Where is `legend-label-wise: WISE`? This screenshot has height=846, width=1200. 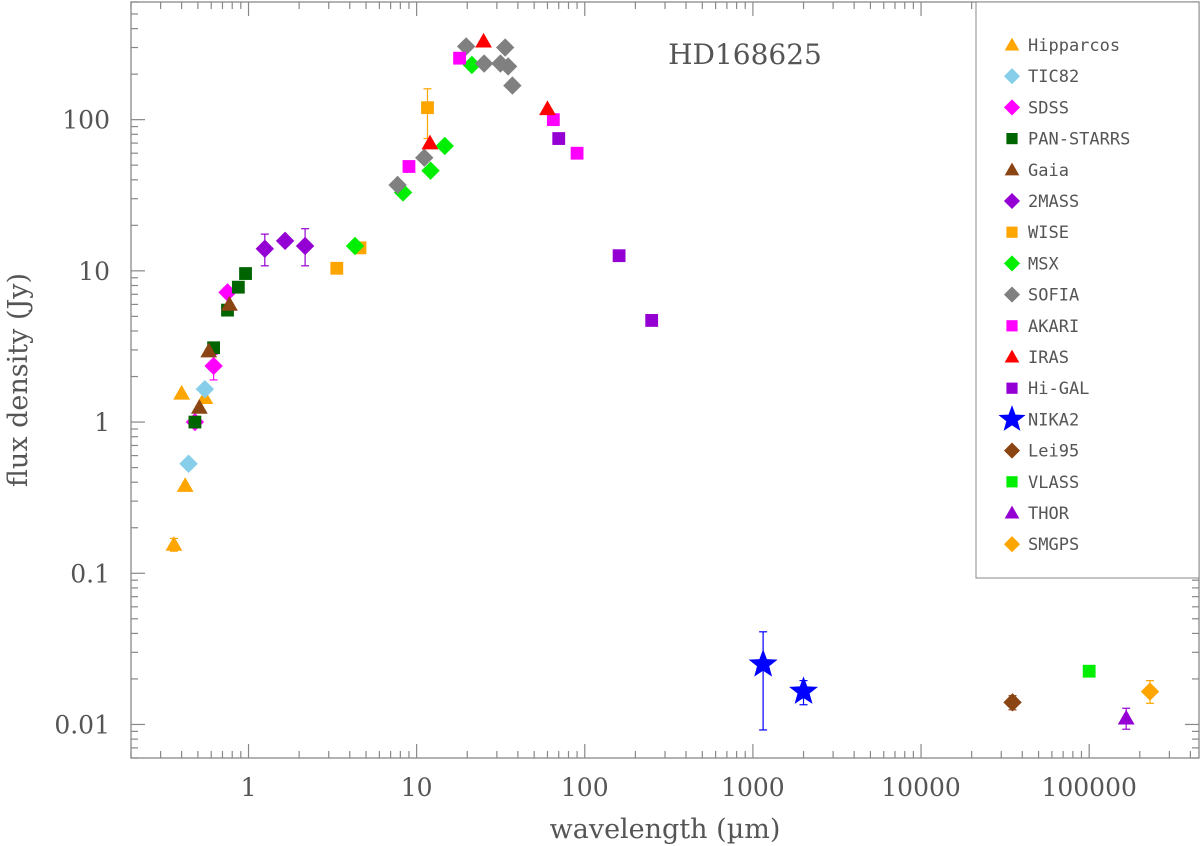
legend-label-wise: WISE is located at coordinates (1048, 233).